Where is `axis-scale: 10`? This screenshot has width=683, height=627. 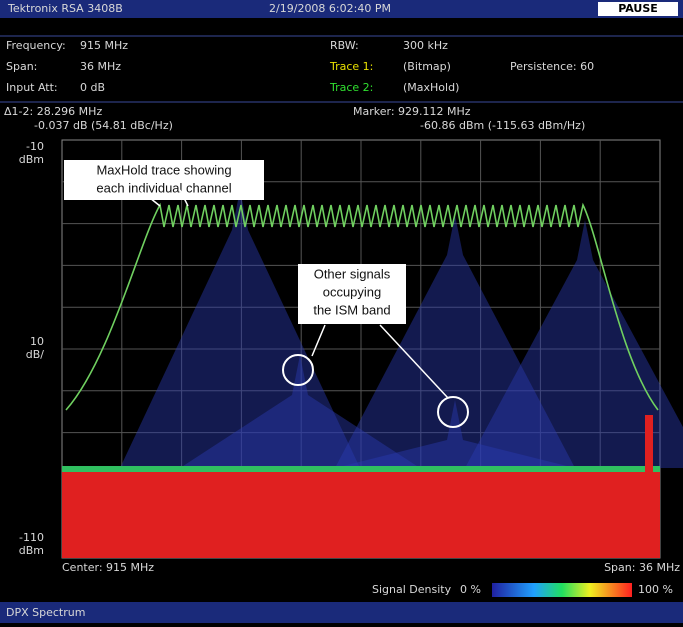
axis-scale: 10 is located at coordinates (37, 341).